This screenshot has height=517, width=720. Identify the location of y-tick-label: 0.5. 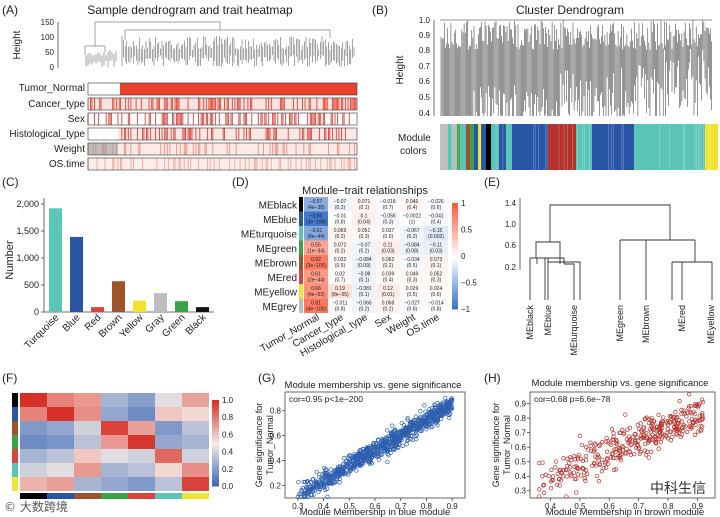
(521, 462).